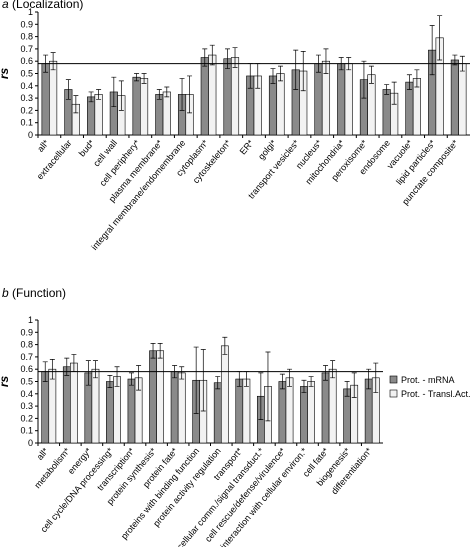 The height and width of the screenshot is (547, 474). I want to click on panel-label: a, so click(5, 5).